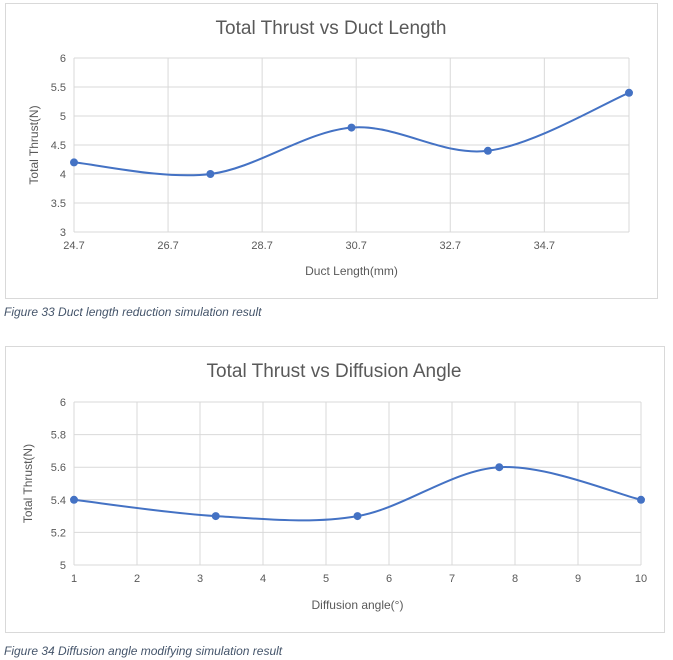  What do you see at coordinates (58, 436) in the screenshot?
I see `y-tick-label: 5.8` at bounding box center [58, 436].